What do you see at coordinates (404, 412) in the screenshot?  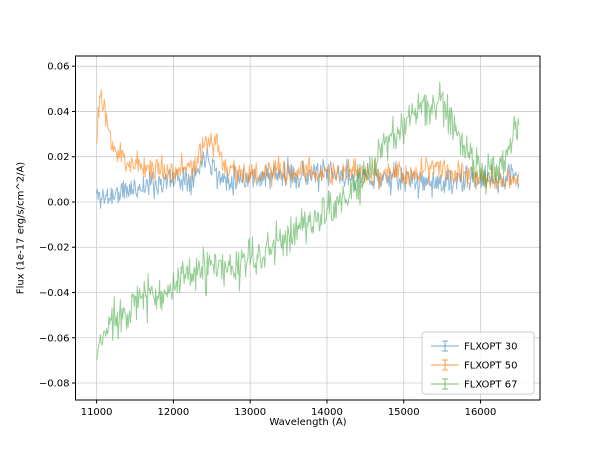 I see `x-tick-label: 15000` at bounding box center [404, 412].